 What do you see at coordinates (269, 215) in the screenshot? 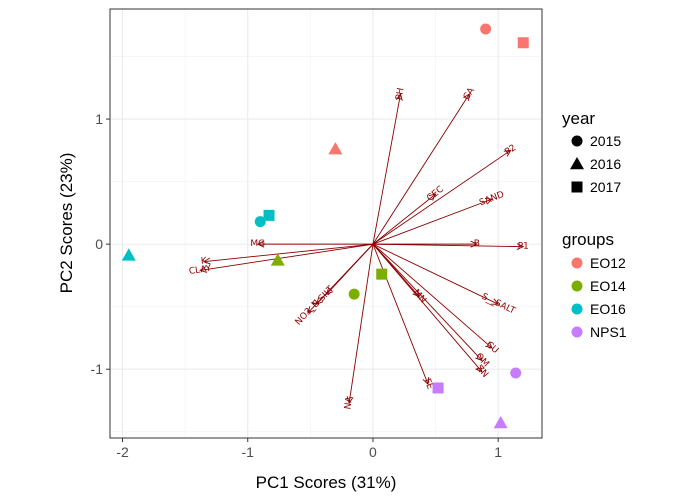
I see `score-point-eo16-2017` at bounding box center [269, 215].